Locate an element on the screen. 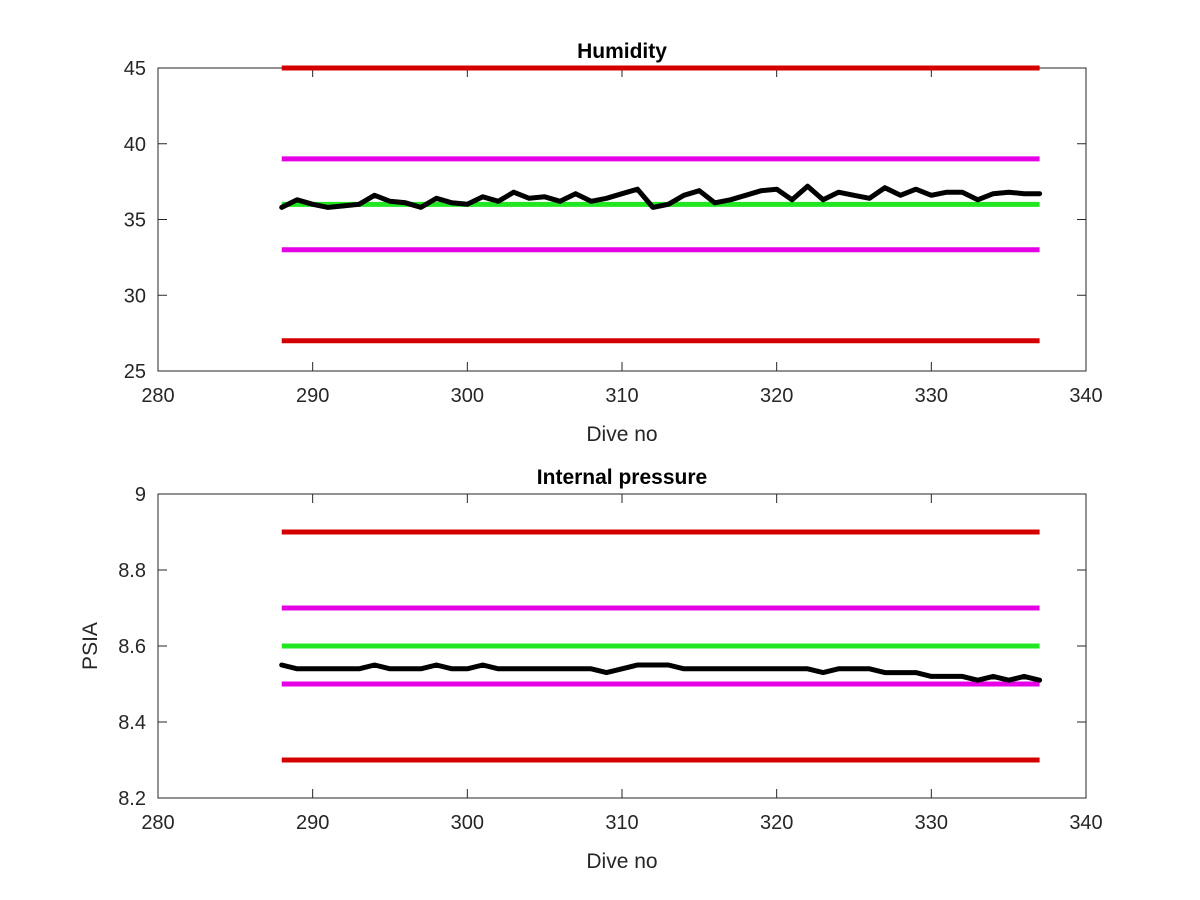  y-tick-label: 40 is located at coordinates (135, 145).